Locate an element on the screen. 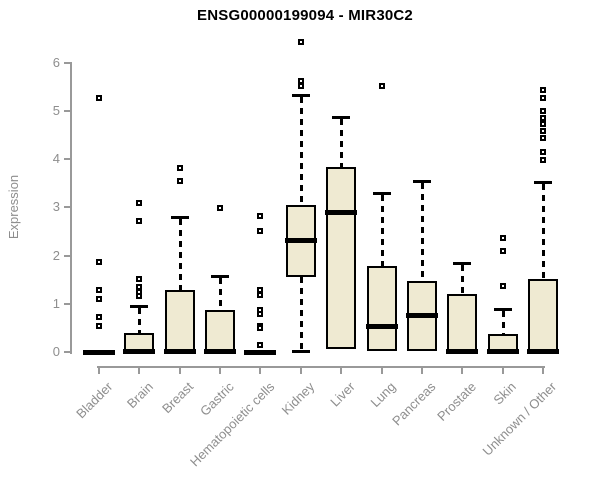 The width and height of the screenshot is (600, 500). y-tick-label: 4 is located at coordinates (56, 159).